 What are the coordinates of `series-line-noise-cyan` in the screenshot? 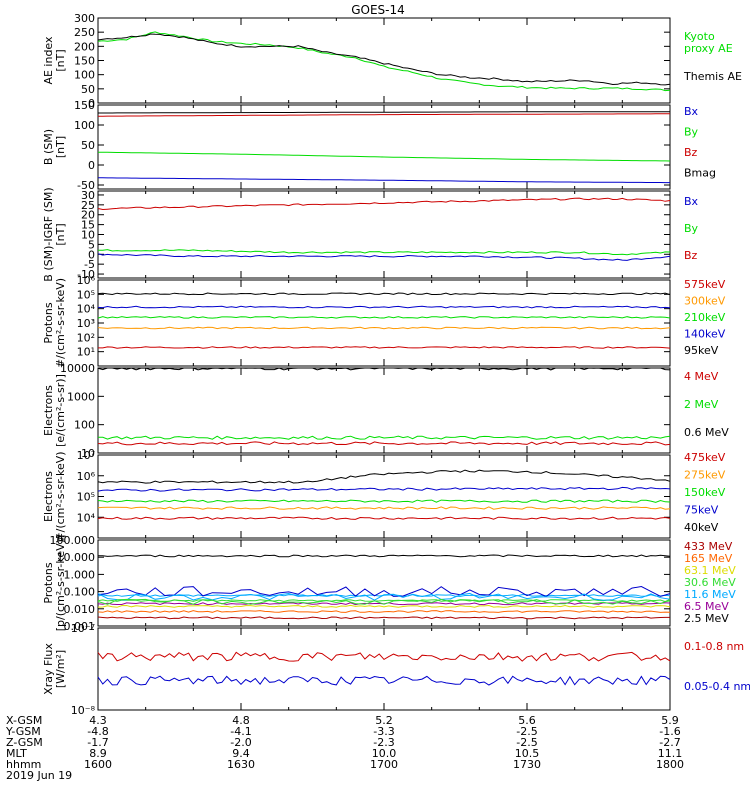 It's located at (384, 596).